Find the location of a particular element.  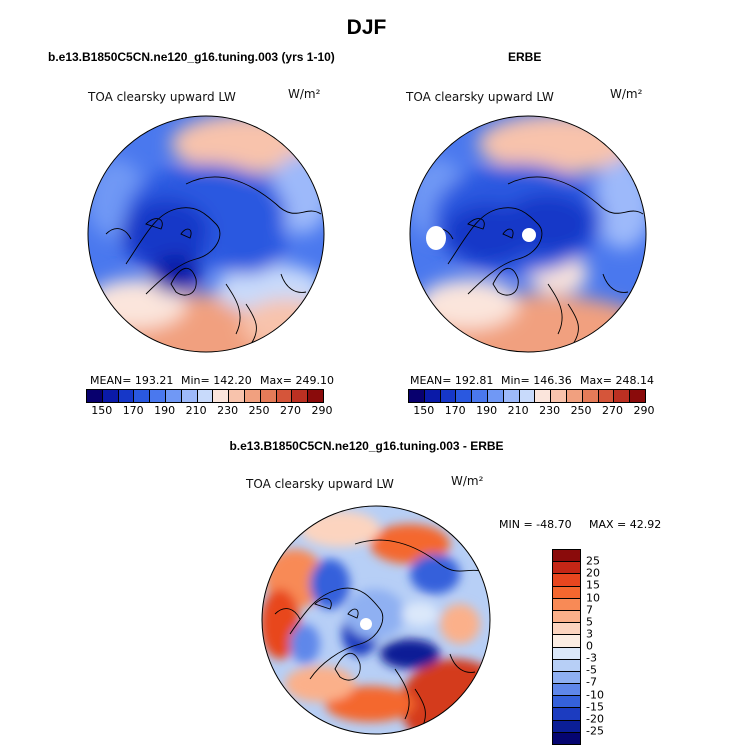

panel1-map is located at coordinates (206, 234).